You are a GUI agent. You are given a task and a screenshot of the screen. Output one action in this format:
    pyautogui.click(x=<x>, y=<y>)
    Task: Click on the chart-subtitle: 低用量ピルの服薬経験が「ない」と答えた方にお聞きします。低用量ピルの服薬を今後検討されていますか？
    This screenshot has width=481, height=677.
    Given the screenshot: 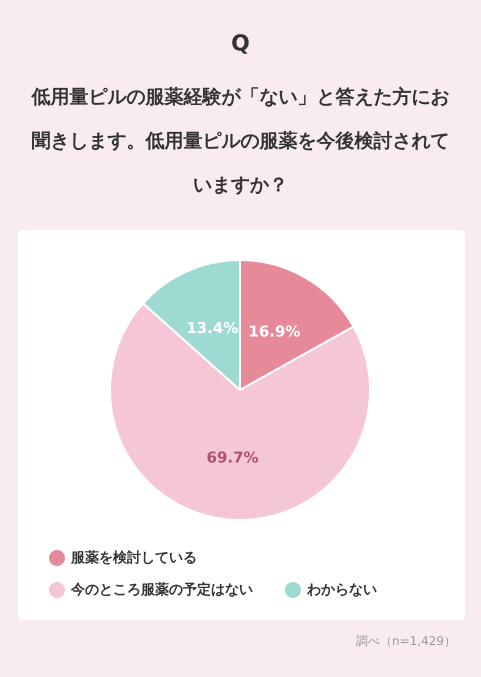 What is the action you would take?
    pyautogui.click(x=240, y=141)
    